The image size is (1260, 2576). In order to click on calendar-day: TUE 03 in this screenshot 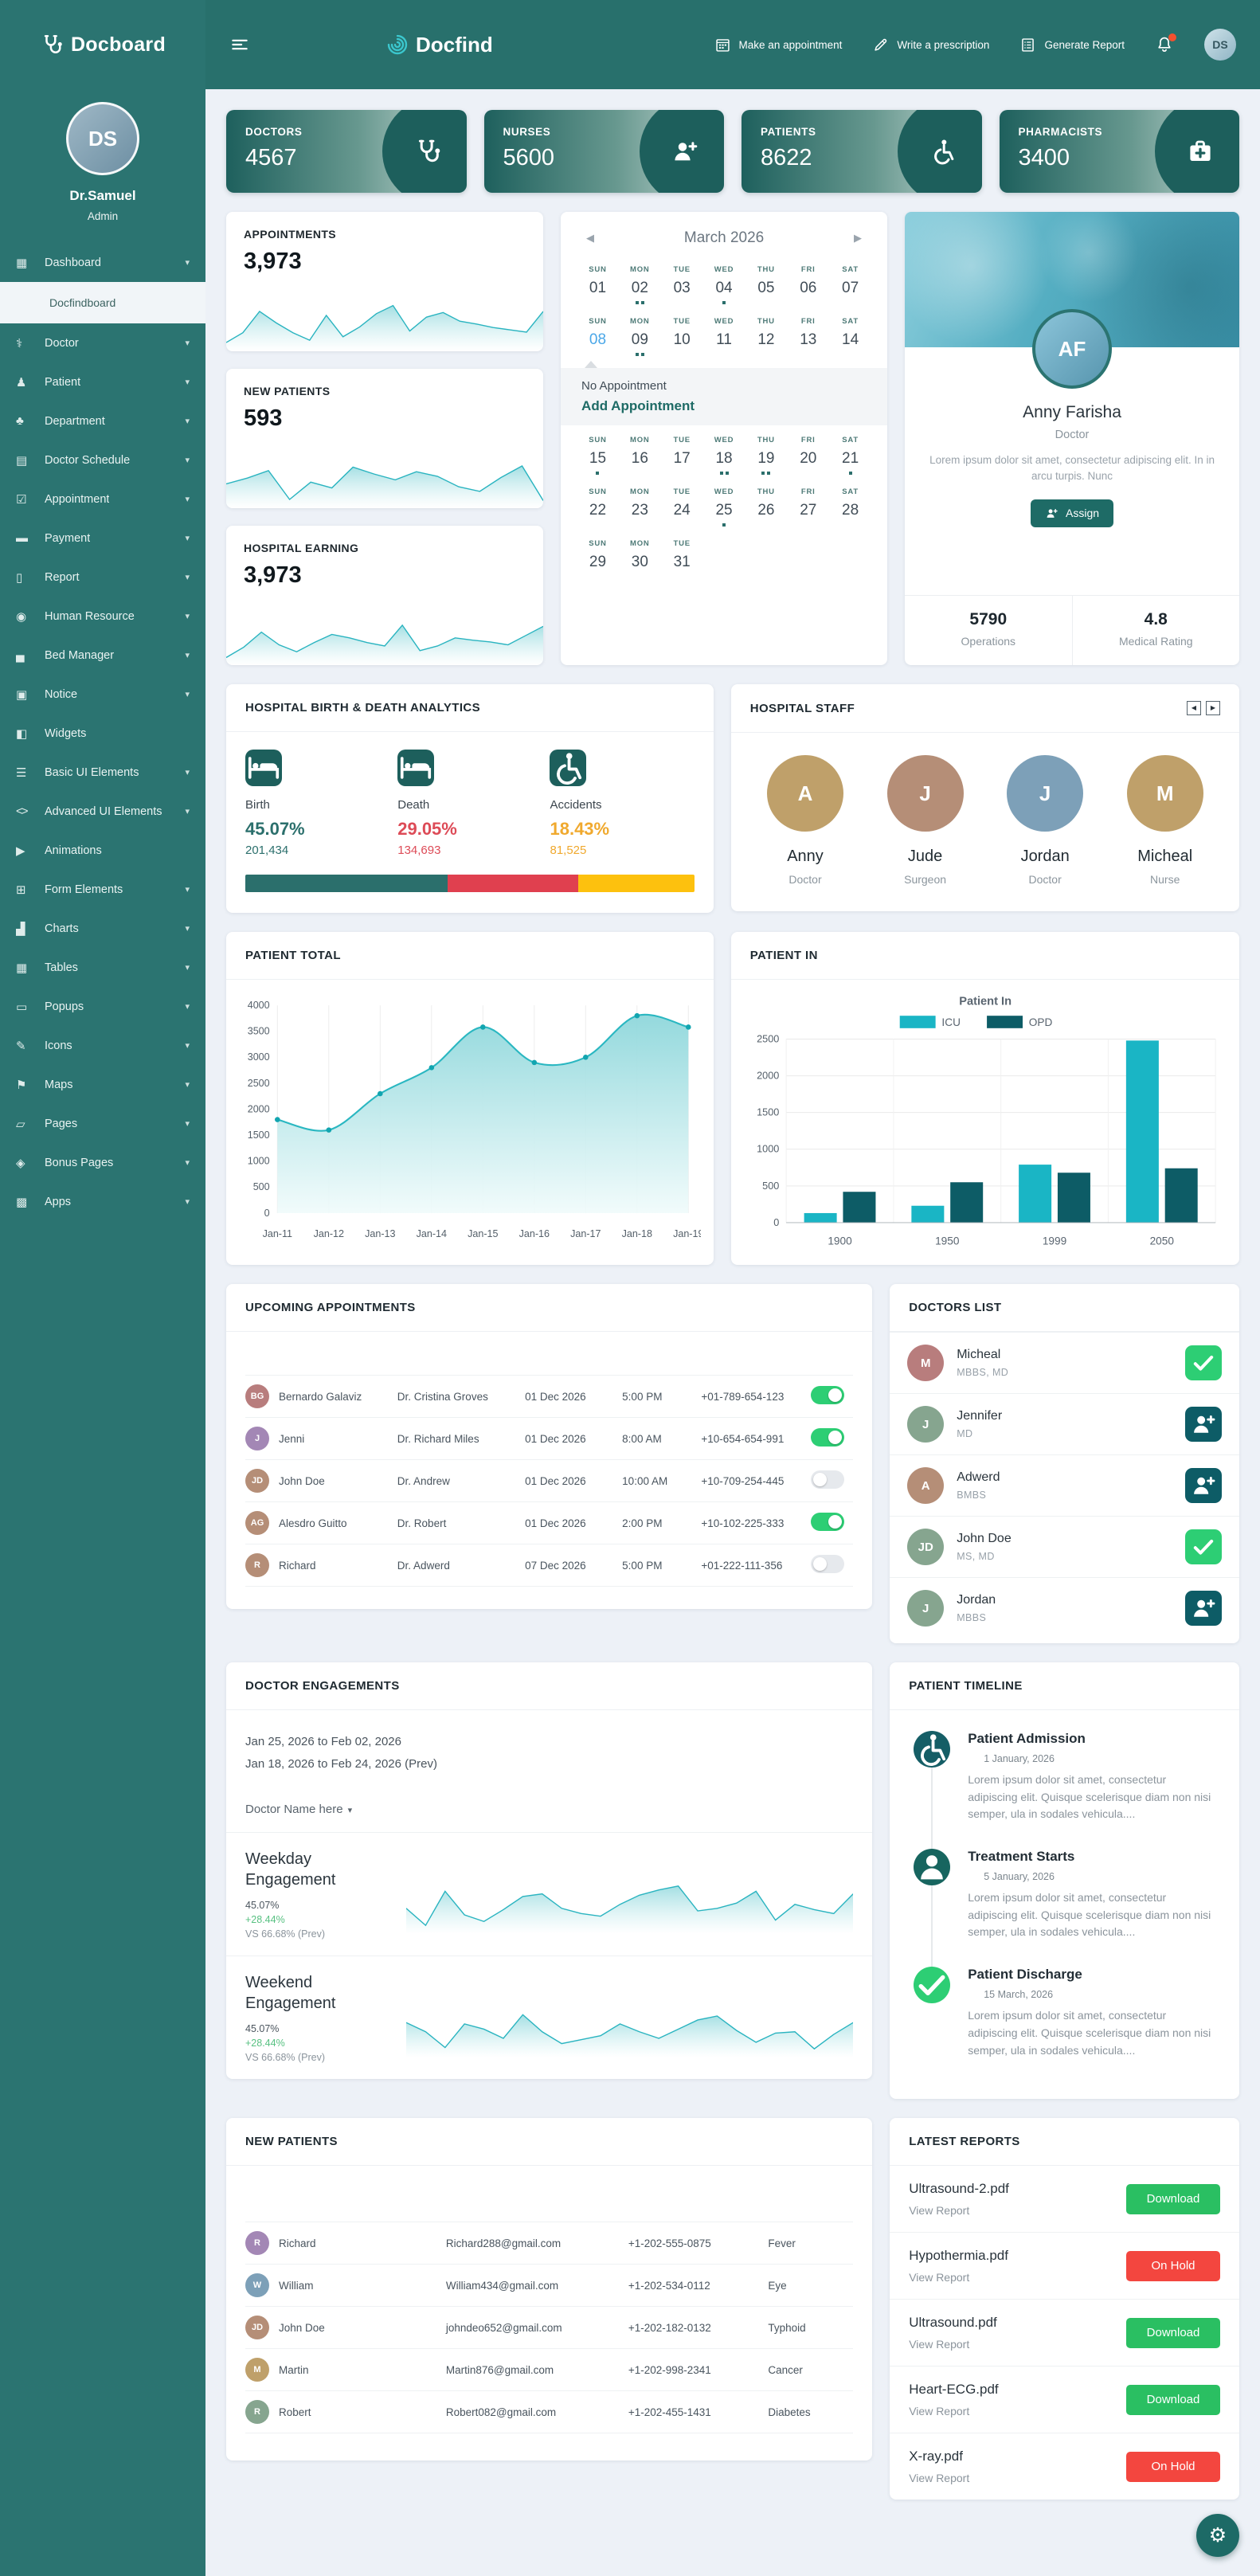, I will do `click(682, 280)`.